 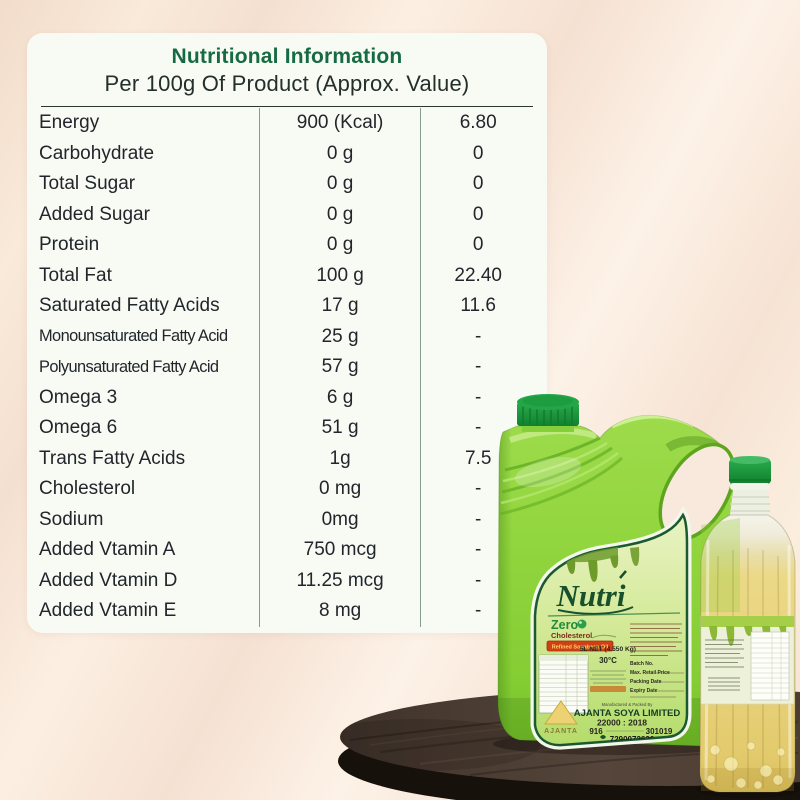 I want to click on nutrition-row: Trans Fatty Acids 1g 7.5, so click(x=287, y=458).